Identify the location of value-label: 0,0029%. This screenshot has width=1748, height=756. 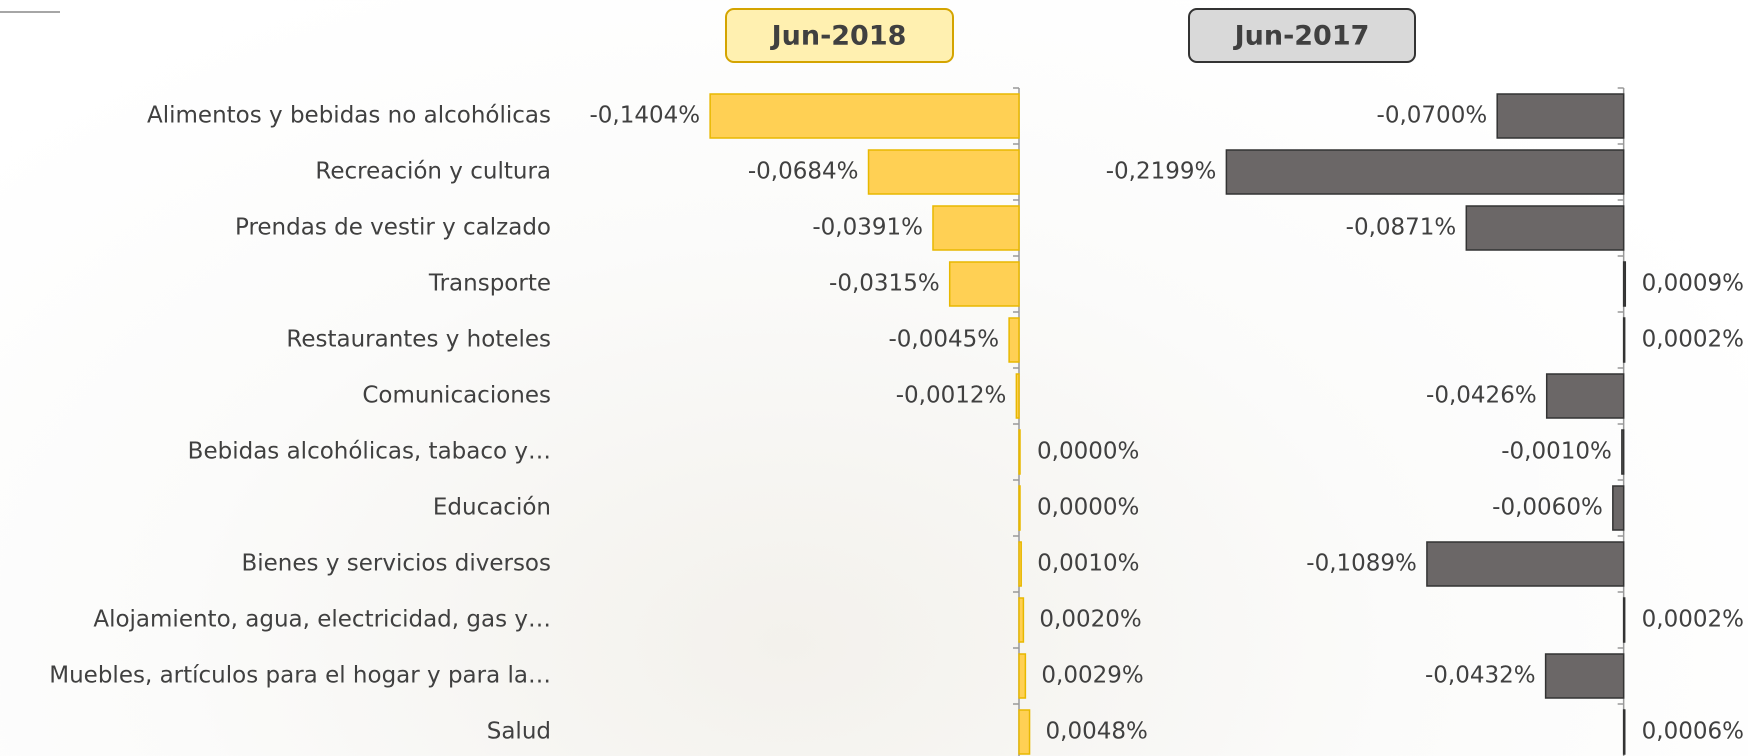
(1092, 676).